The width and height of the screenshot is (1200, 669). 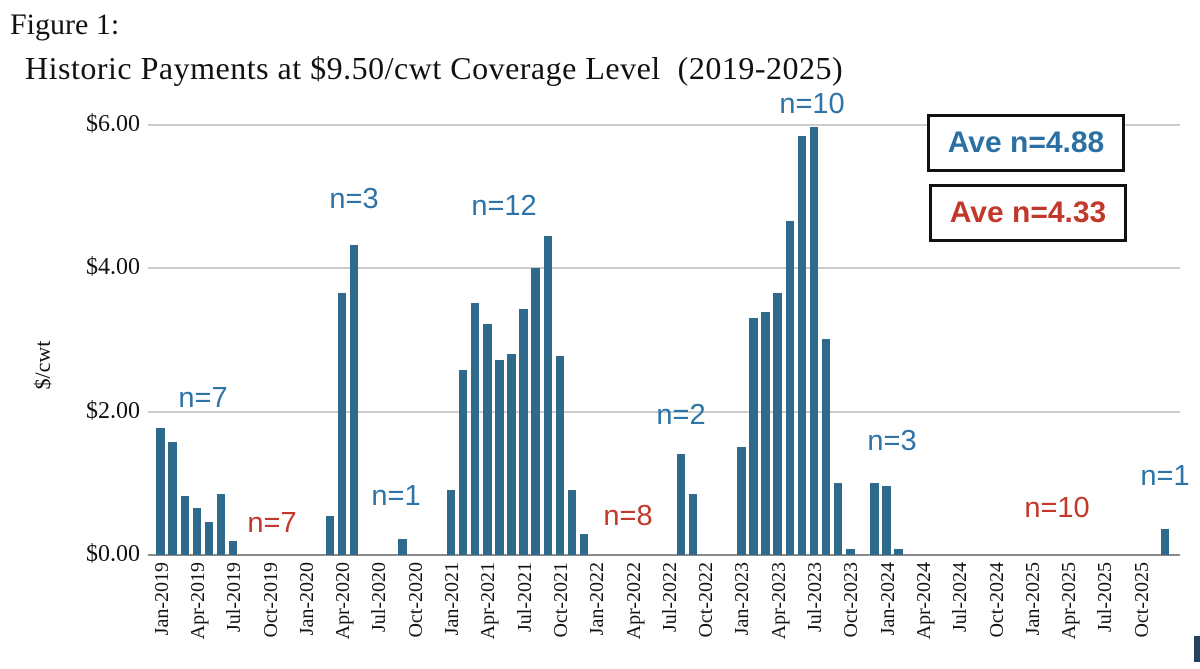 I want to click on bar-Sep-2023, so click(x=838, y=518).